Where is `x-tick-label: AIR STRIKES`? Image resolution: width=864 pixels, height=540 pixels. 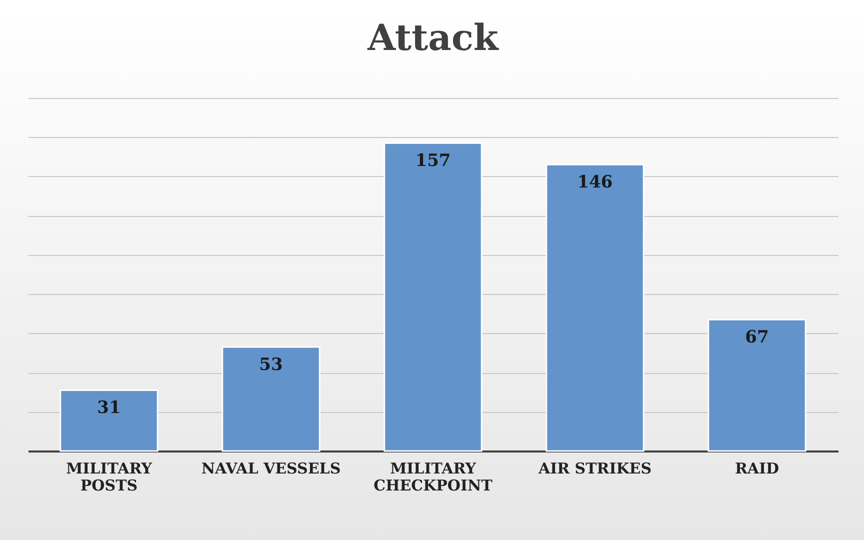
x-tick-label: AIR STRIKES is located at coordinates (594, 469).